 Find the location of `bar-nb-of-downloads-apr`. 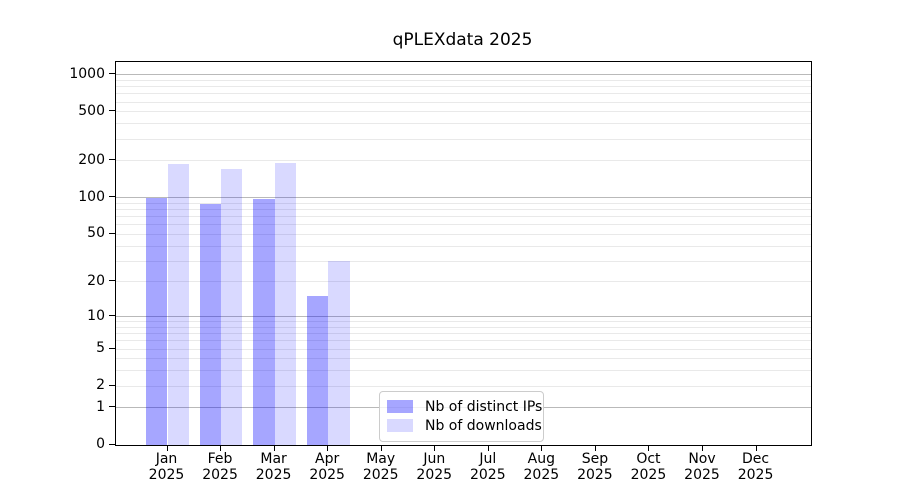

bar-nb-of-downloads-apr is located at coordinates (339, 353).